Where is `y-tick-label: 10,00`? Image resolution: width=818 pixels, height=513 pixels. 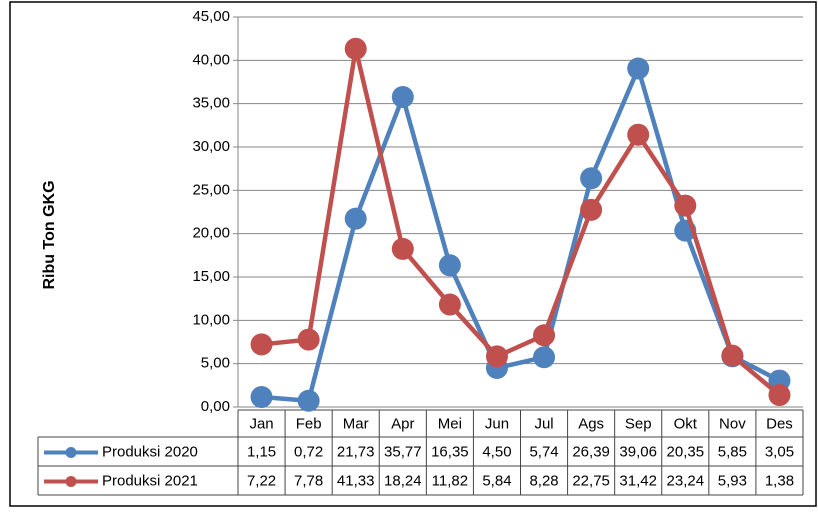 y-tick-label: 10,00 is located at coordinates (211, 319).